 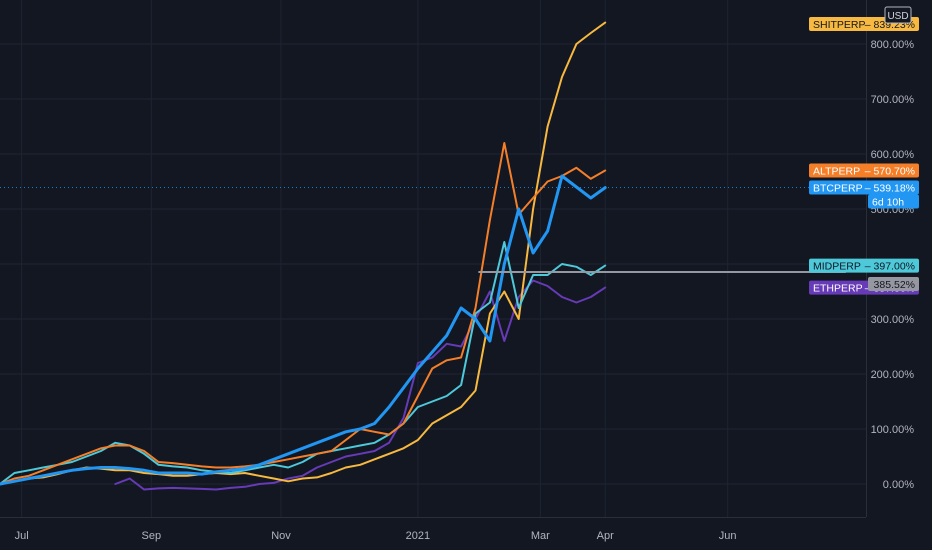 I want to click on y-tick-label: 0.00%, so click(x=898, y=485).